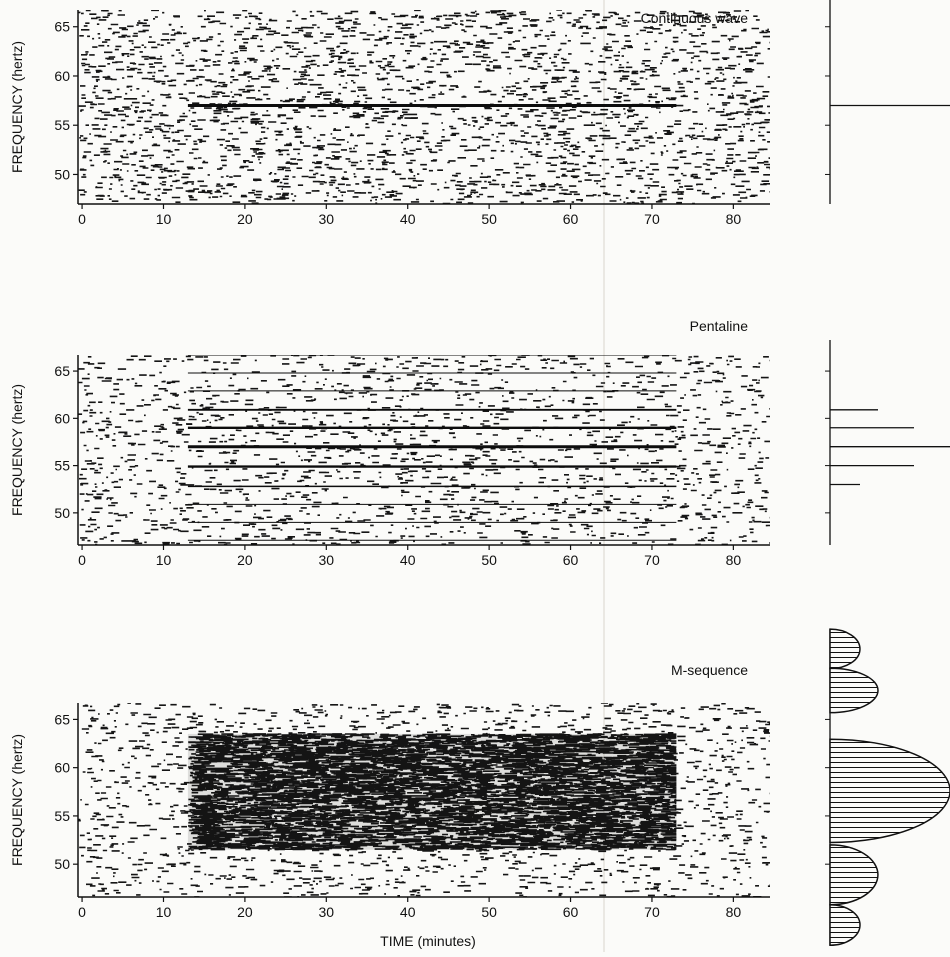 This screenshot has height=957, width=950. Describe the element at coordinates (695, 18) in the screenshot. I see `panel-title: Continuous wave` at that location.